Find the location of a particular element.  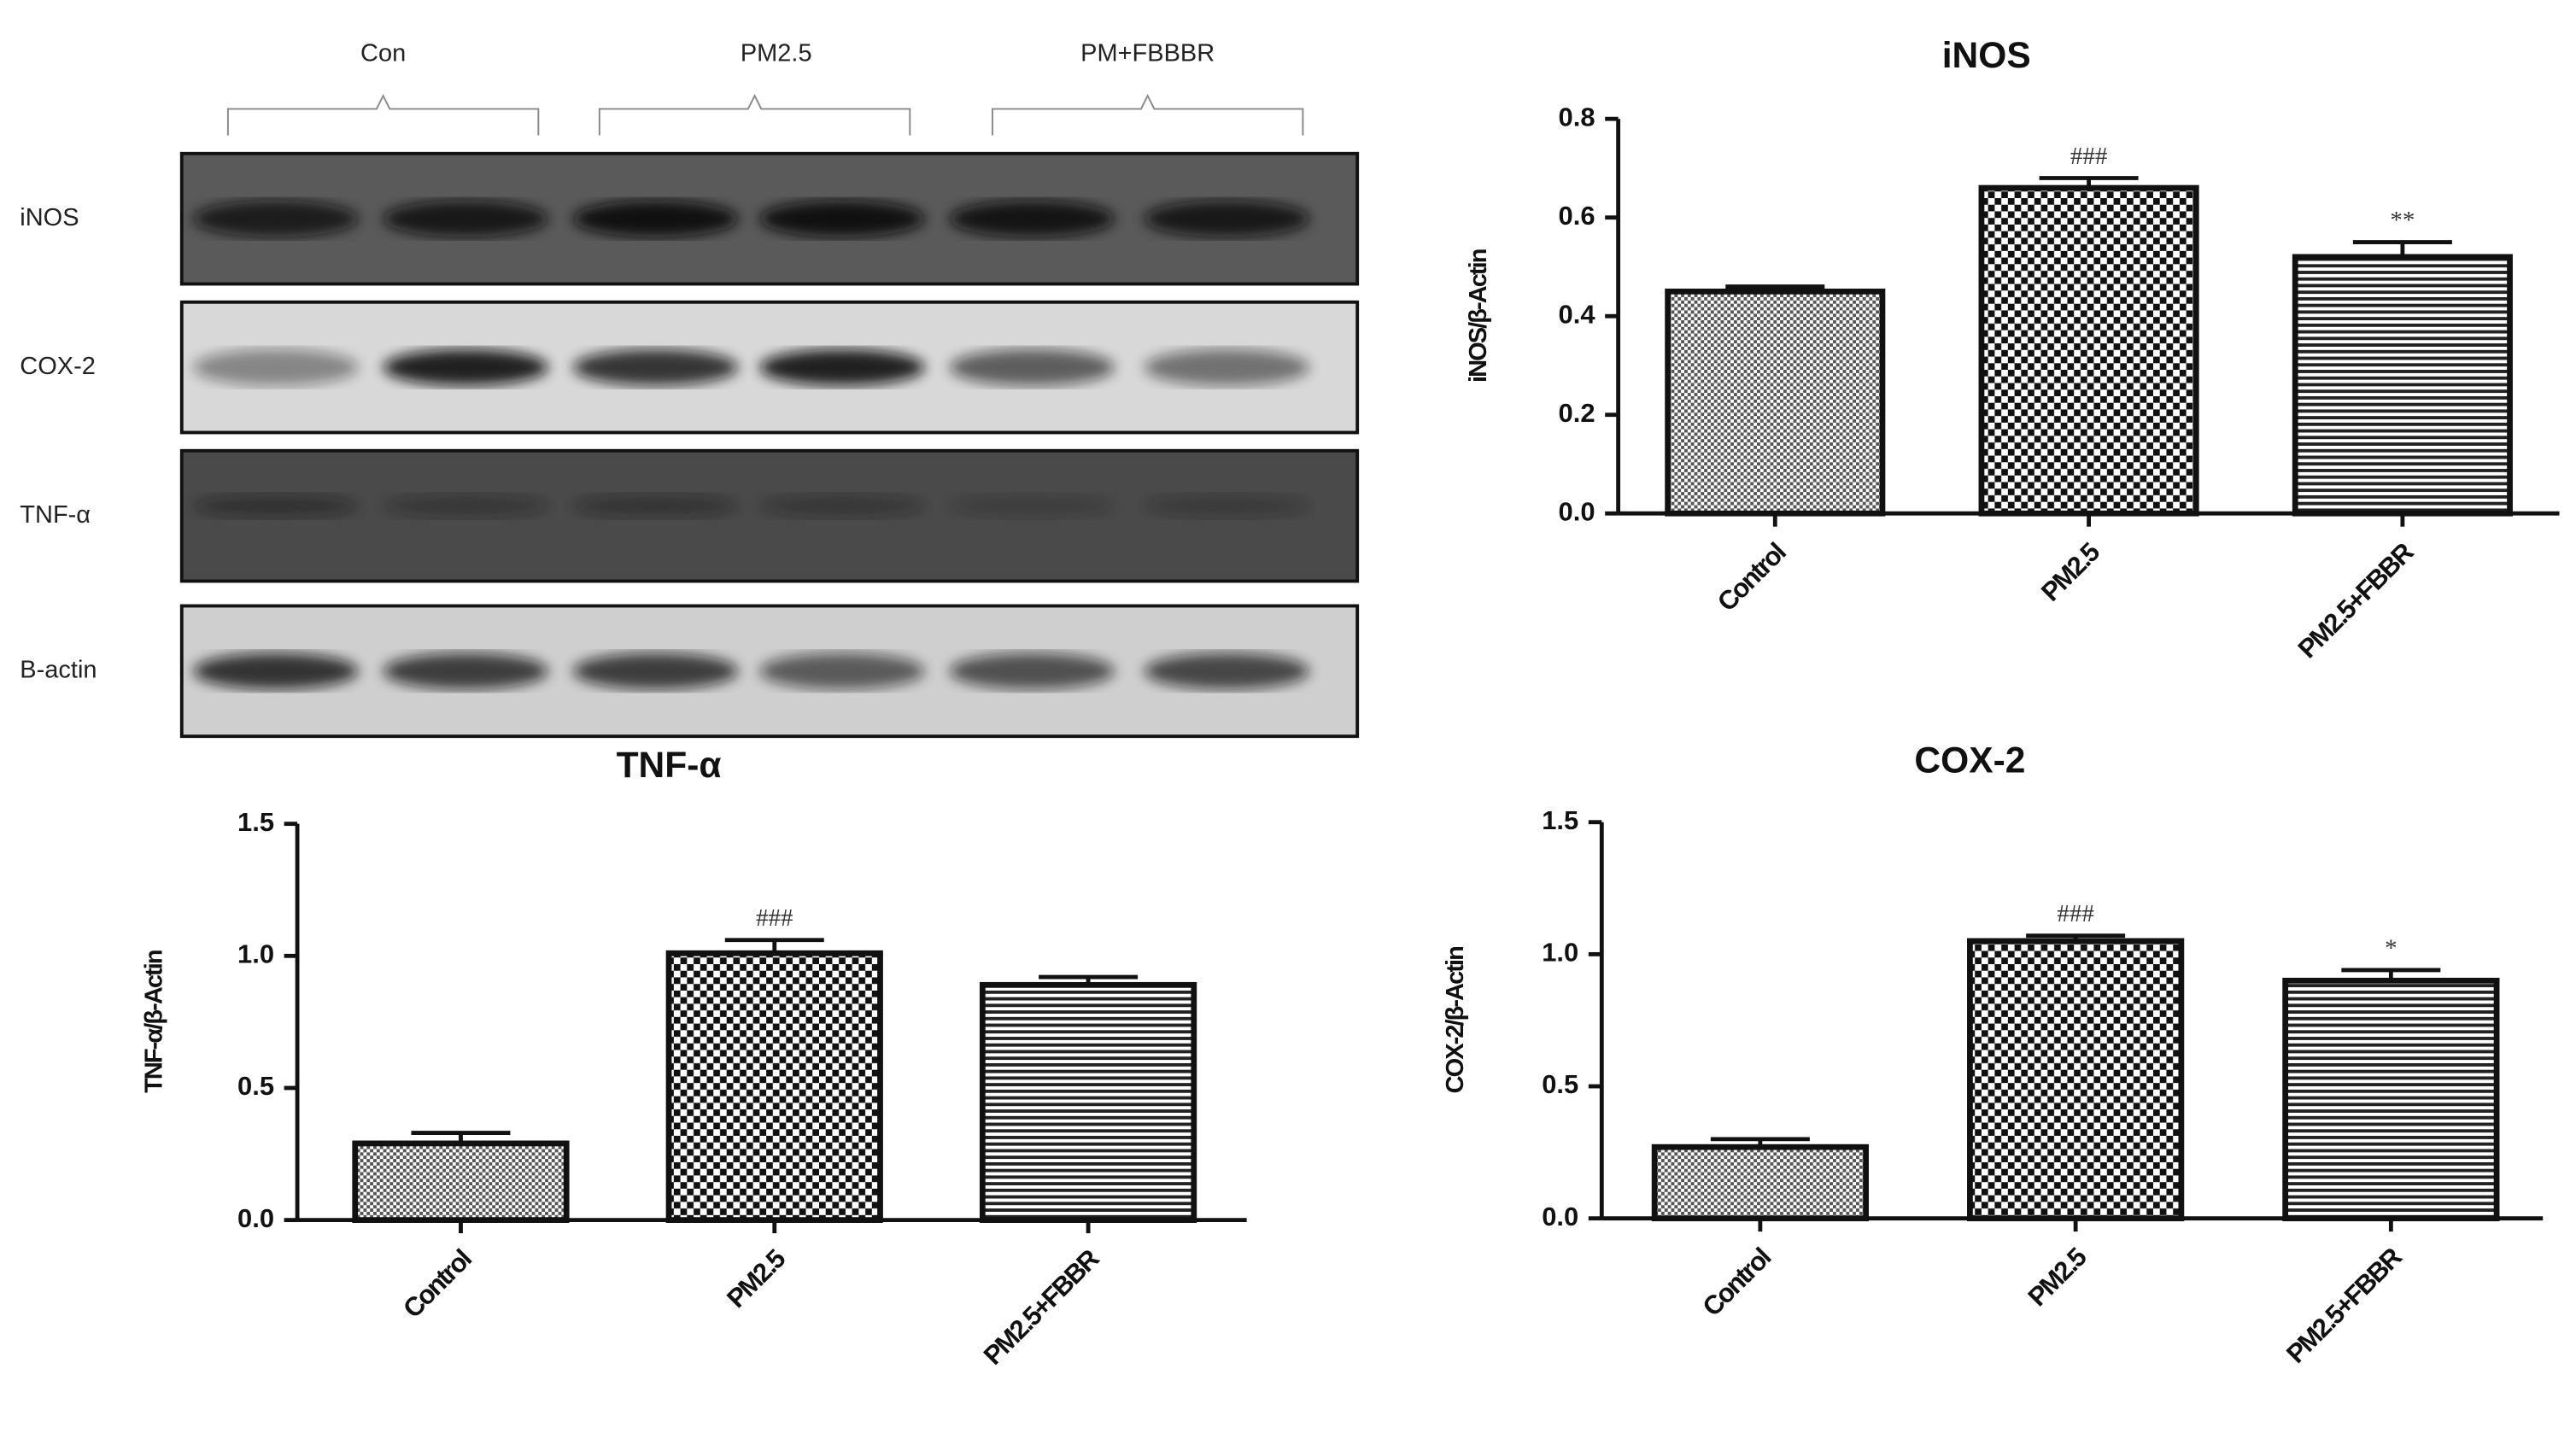

chart-title: TNF-α is located at coordinates (669, 766).